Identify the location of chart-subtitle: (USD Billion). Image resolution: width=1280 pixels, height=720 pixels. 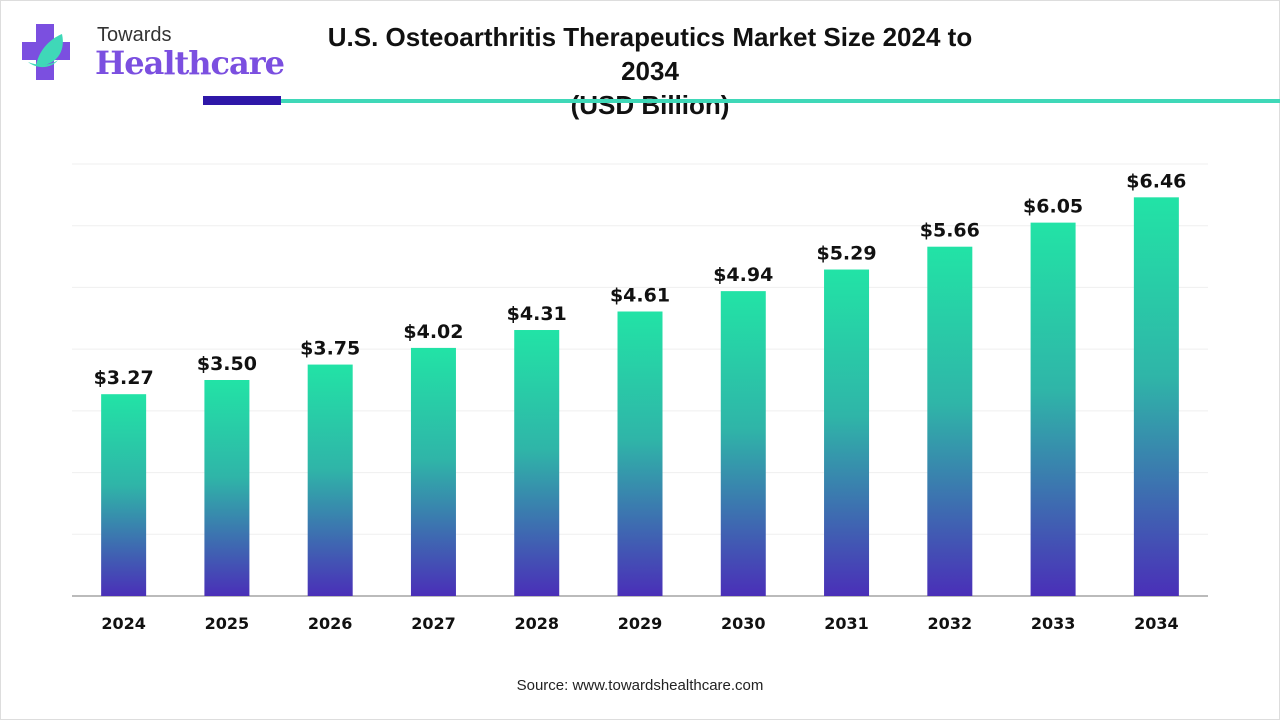
(650, 105).